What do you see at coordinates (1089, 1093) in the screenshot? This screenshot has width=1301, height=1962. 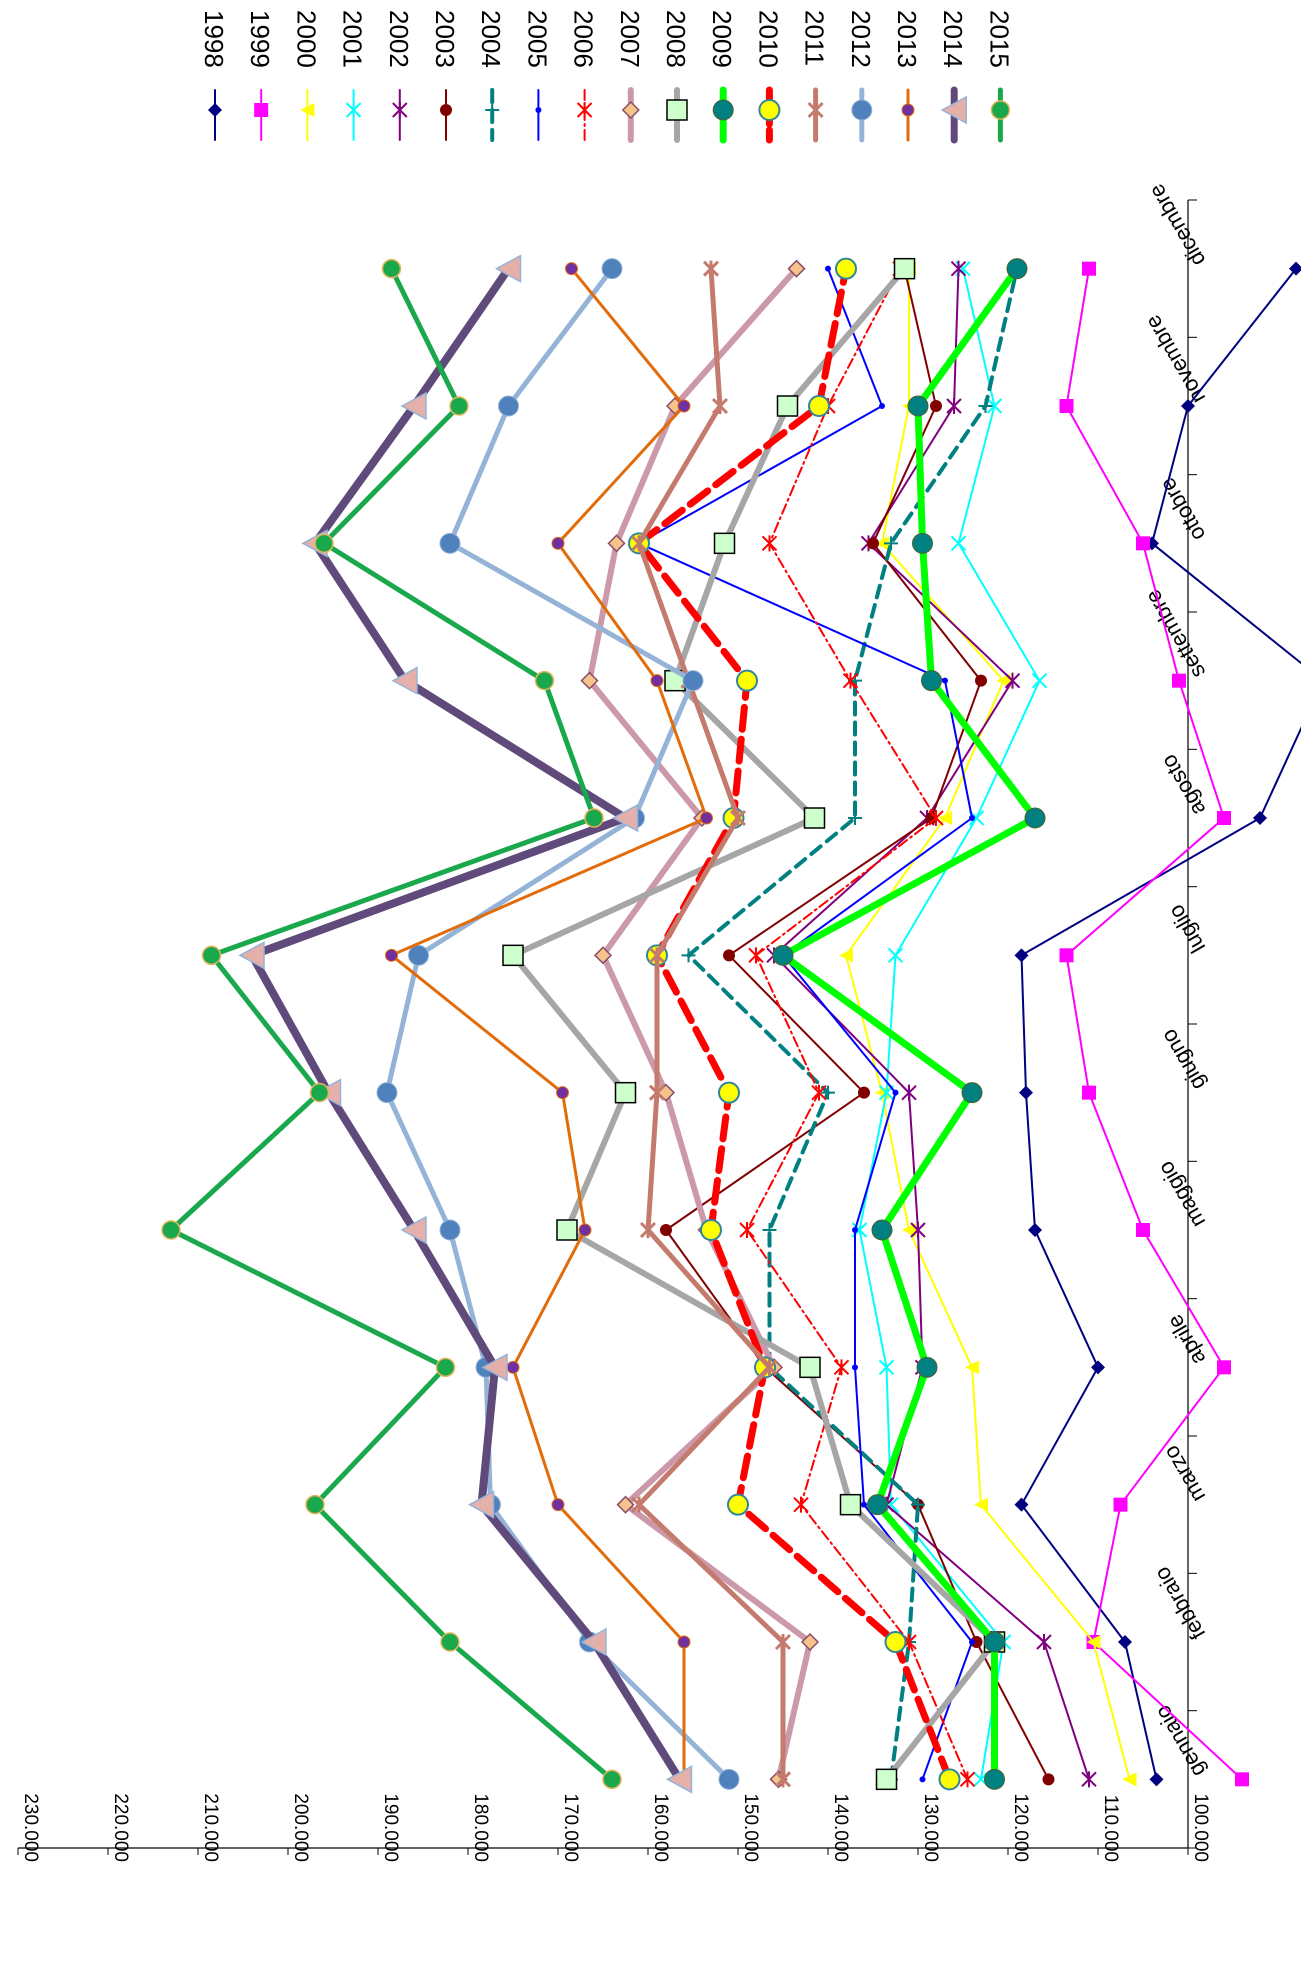 I see `data-point-1999-giugno` at bounding box center [1089, 1093].